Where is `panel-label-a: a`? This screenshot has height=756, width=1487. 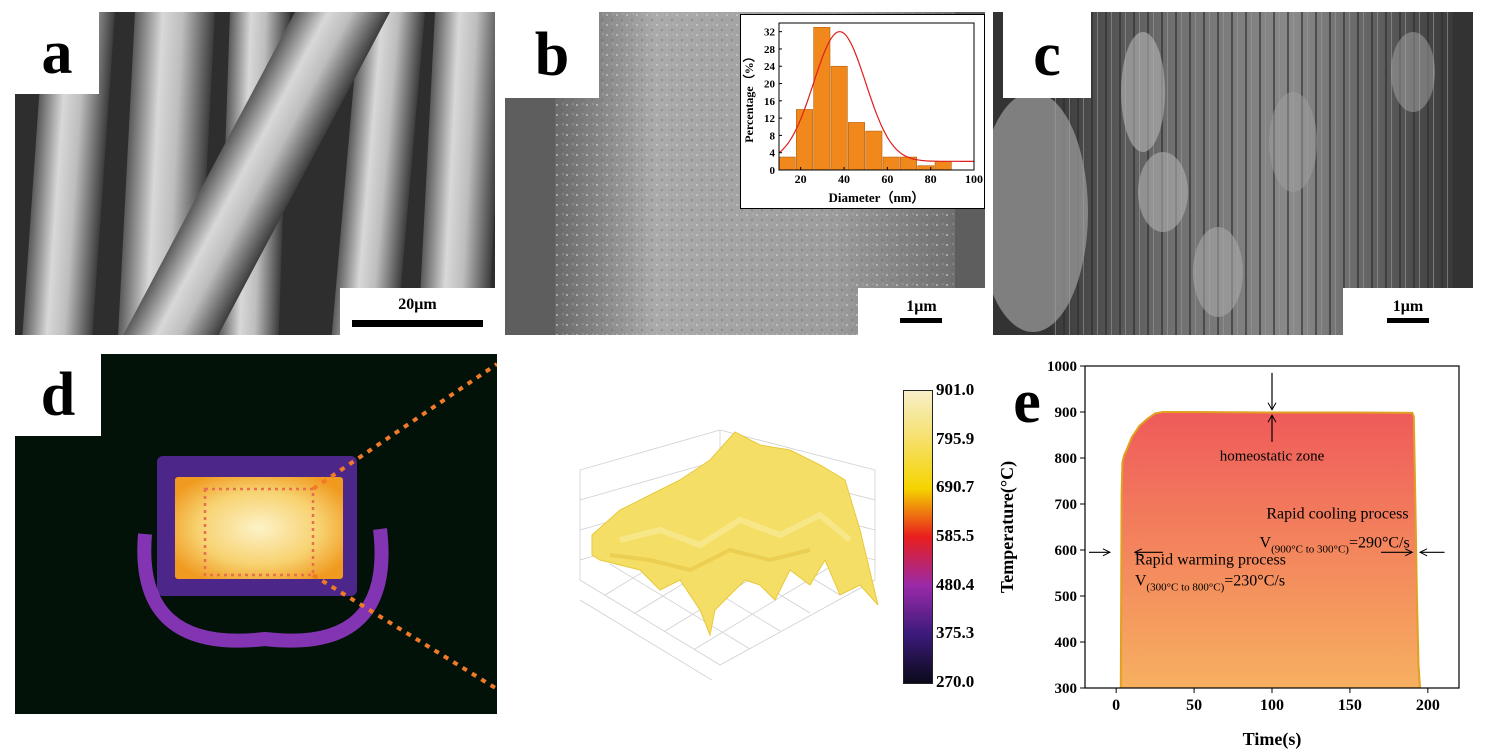 panel-label-a: a is located at coordinates (57, 53).